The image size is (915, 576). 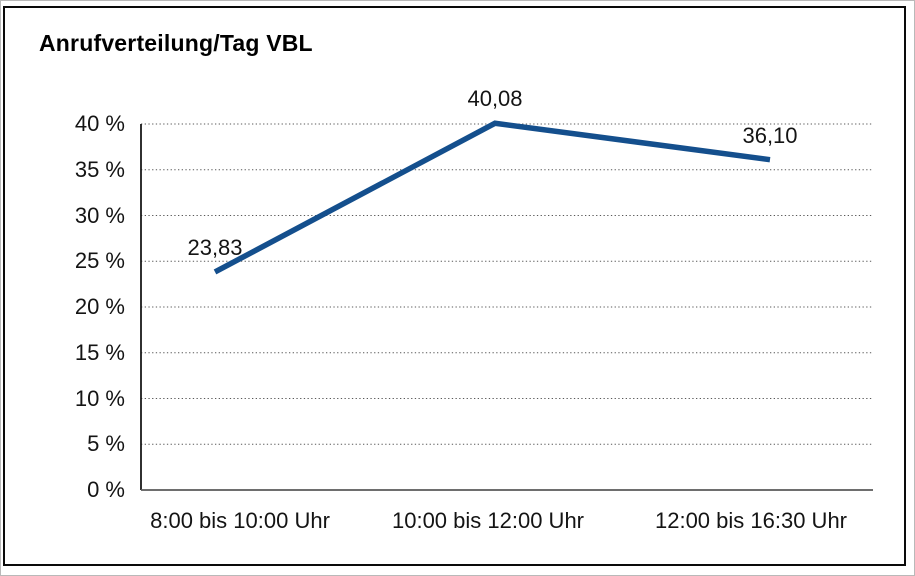 I want to click on x-axis-category-label: 12:00 bis 16:30 Uhr, so click(x=751, y=520).